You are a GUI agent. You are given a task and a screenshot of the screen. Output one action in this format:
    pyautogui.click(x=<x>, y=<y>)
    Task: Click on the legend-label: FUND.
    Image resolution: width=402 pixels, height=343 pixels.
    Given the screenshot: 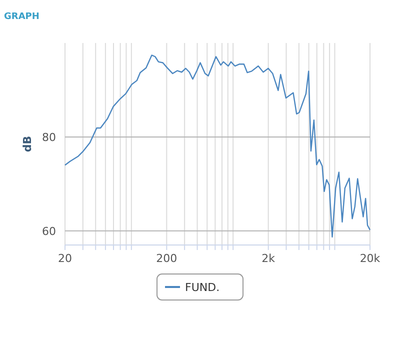 What is the action you would take?
    pyautogui.click(x=202, y=287)
    